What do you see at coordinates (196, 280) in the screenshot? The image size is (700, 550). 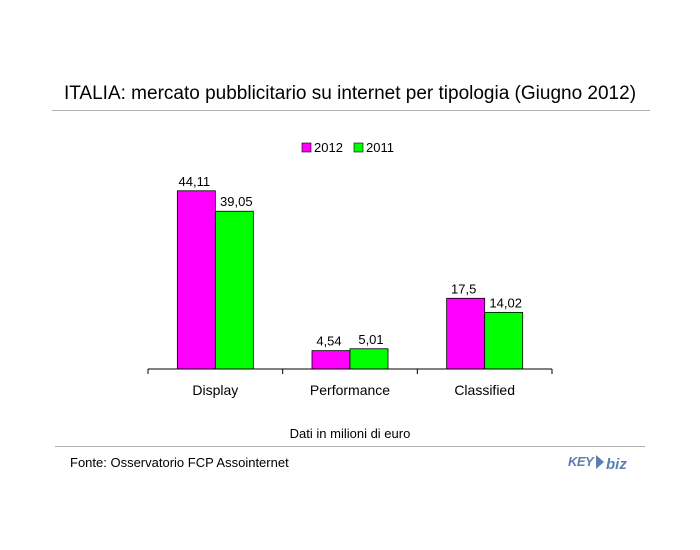 I see `bar-2012-display` at bounding box center [196, 280].